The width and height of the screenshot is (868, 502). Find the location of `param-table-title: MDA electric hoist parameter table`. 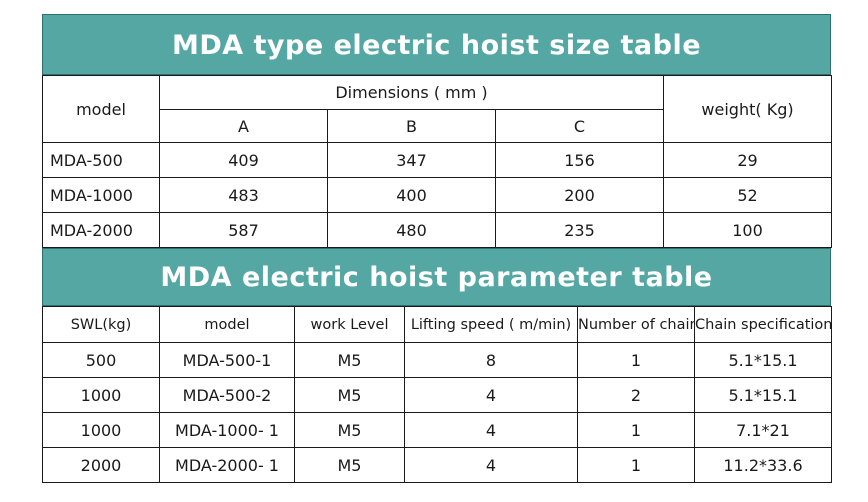

param-table-title: MDA electric hoist parameter table is located at coordinates (436, 277).